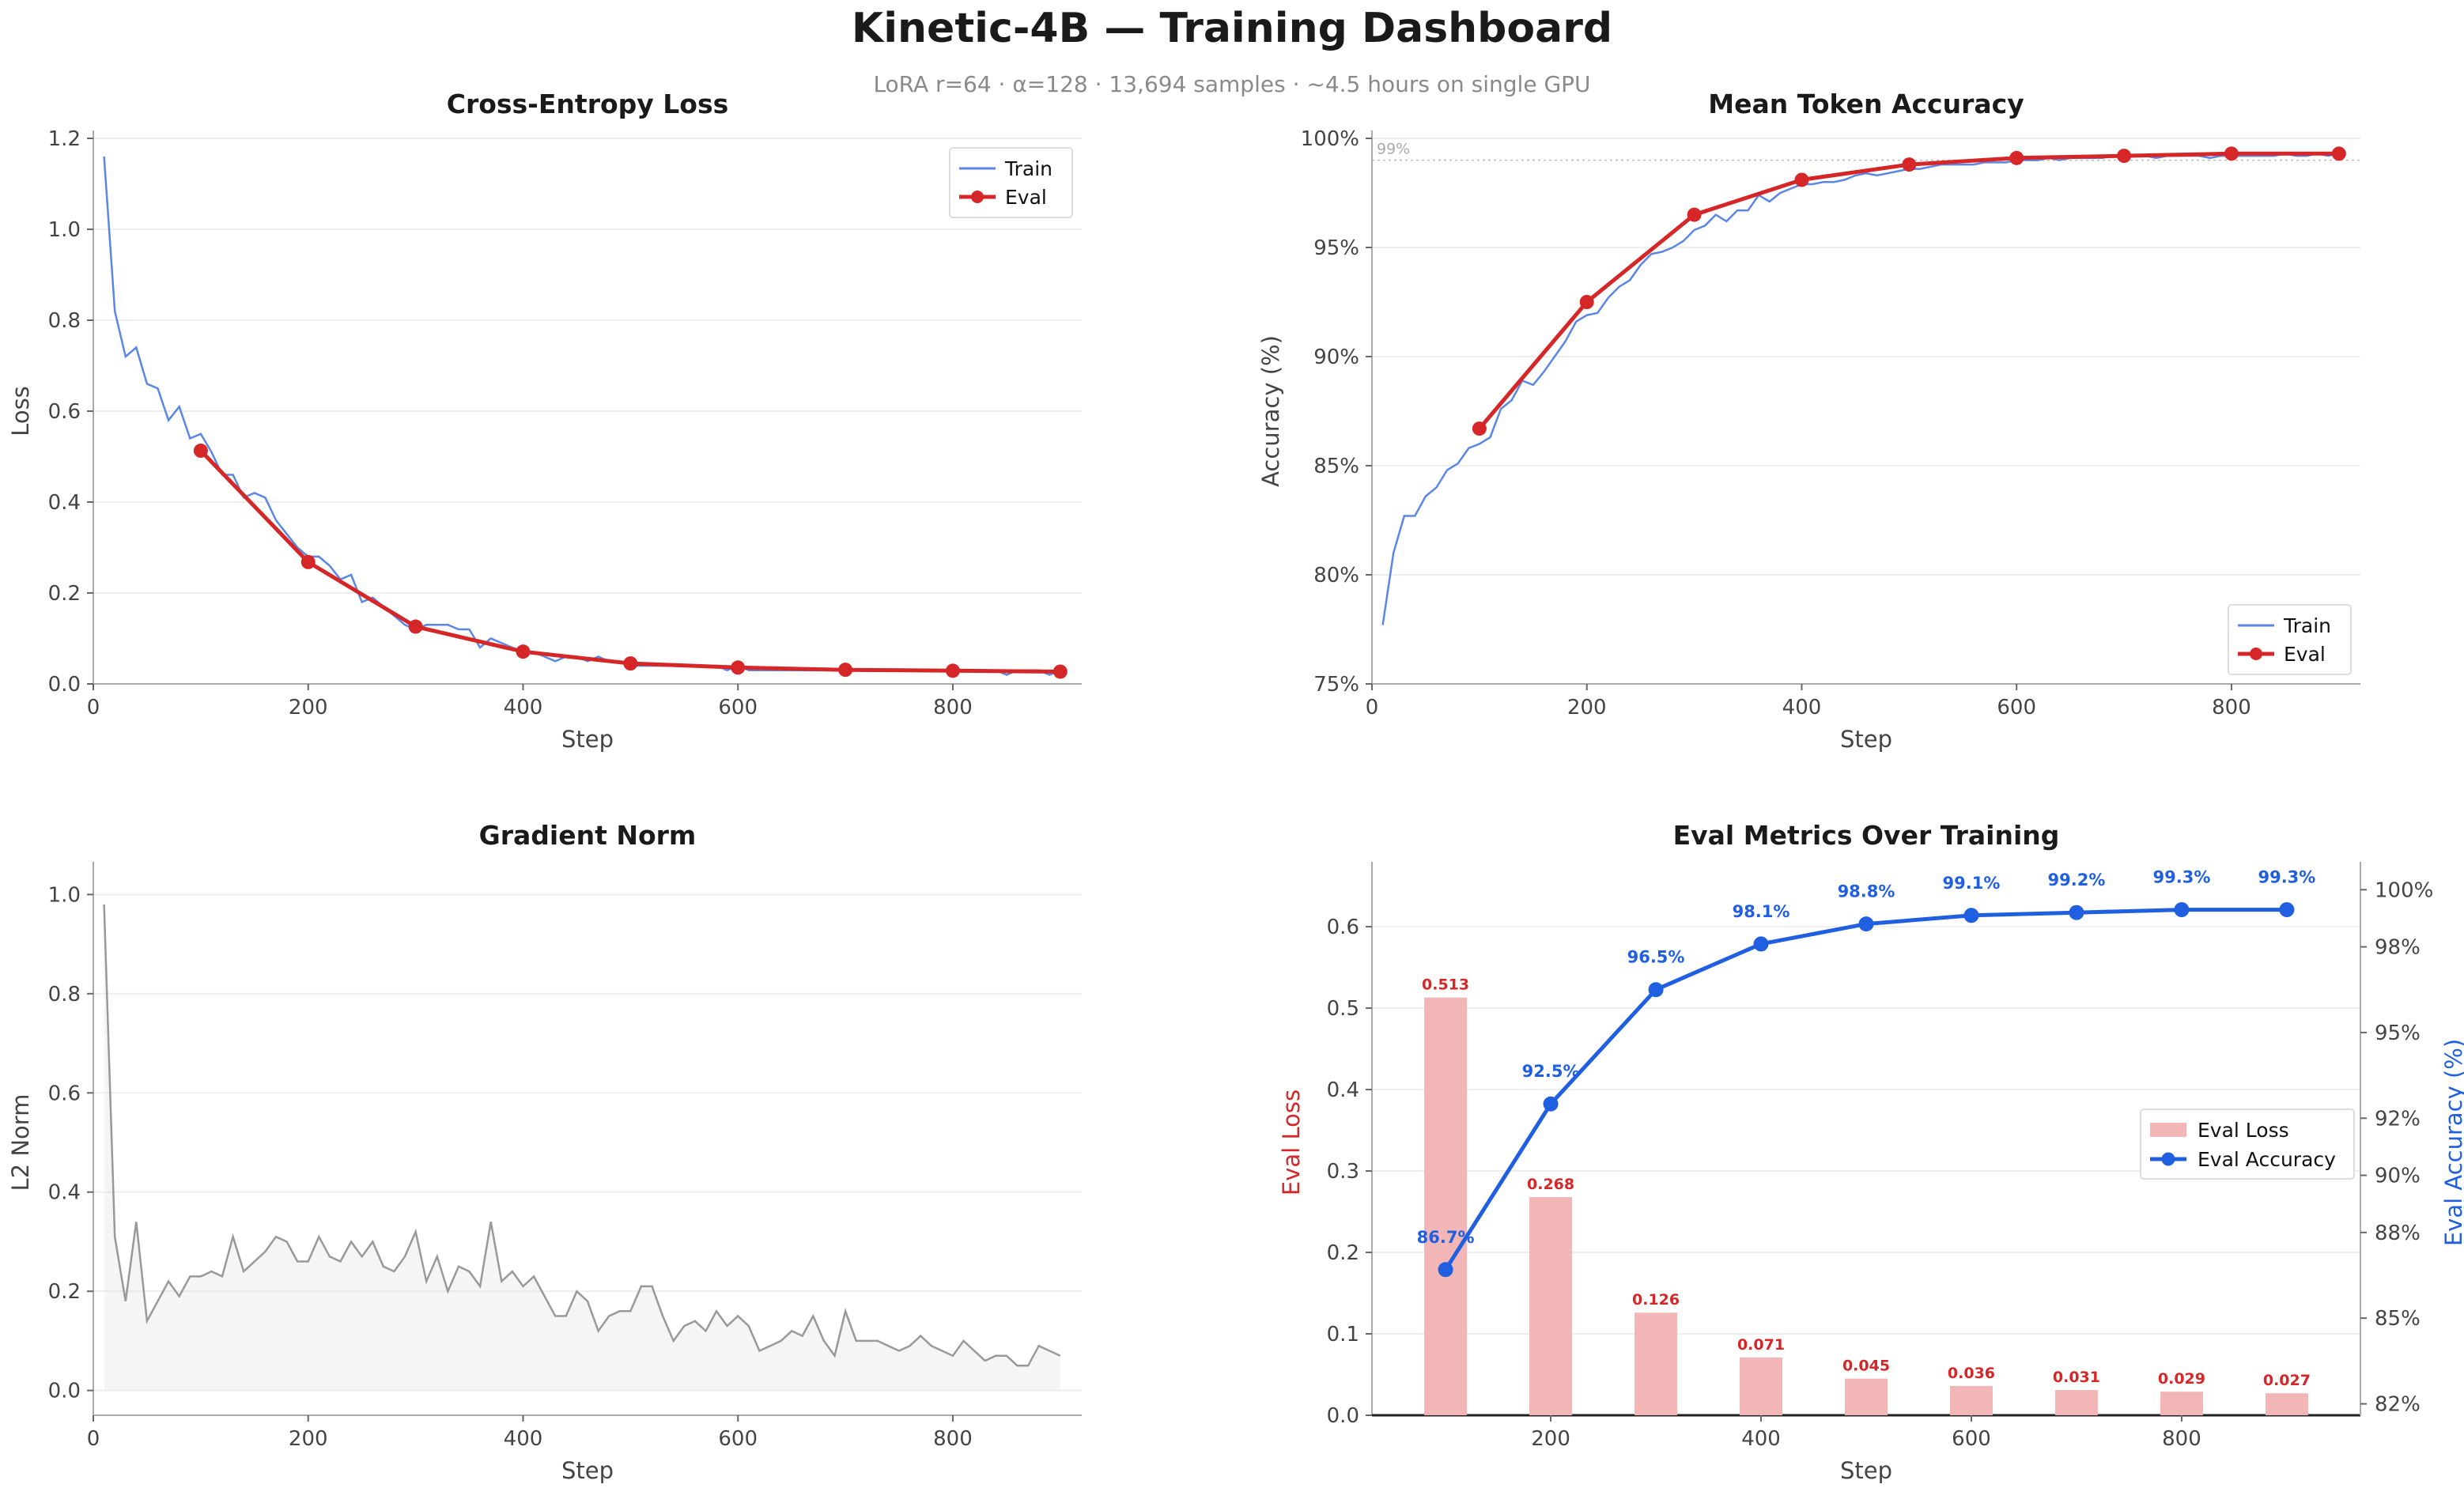  I want to click on legend-box, so click(2247, 1144).